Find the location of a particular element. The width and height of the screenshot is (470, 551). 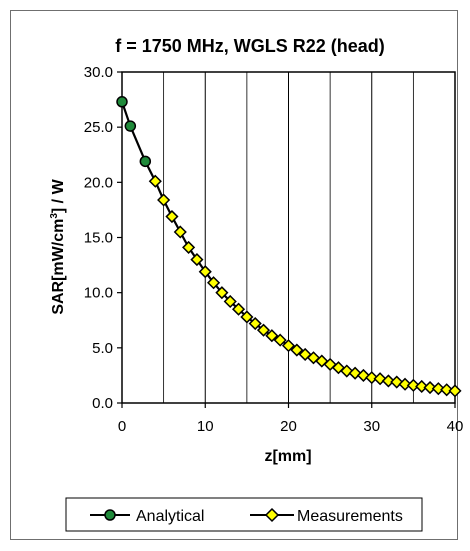

y-axis-title-suffix: ] / W is located at coordinates (58, 195).